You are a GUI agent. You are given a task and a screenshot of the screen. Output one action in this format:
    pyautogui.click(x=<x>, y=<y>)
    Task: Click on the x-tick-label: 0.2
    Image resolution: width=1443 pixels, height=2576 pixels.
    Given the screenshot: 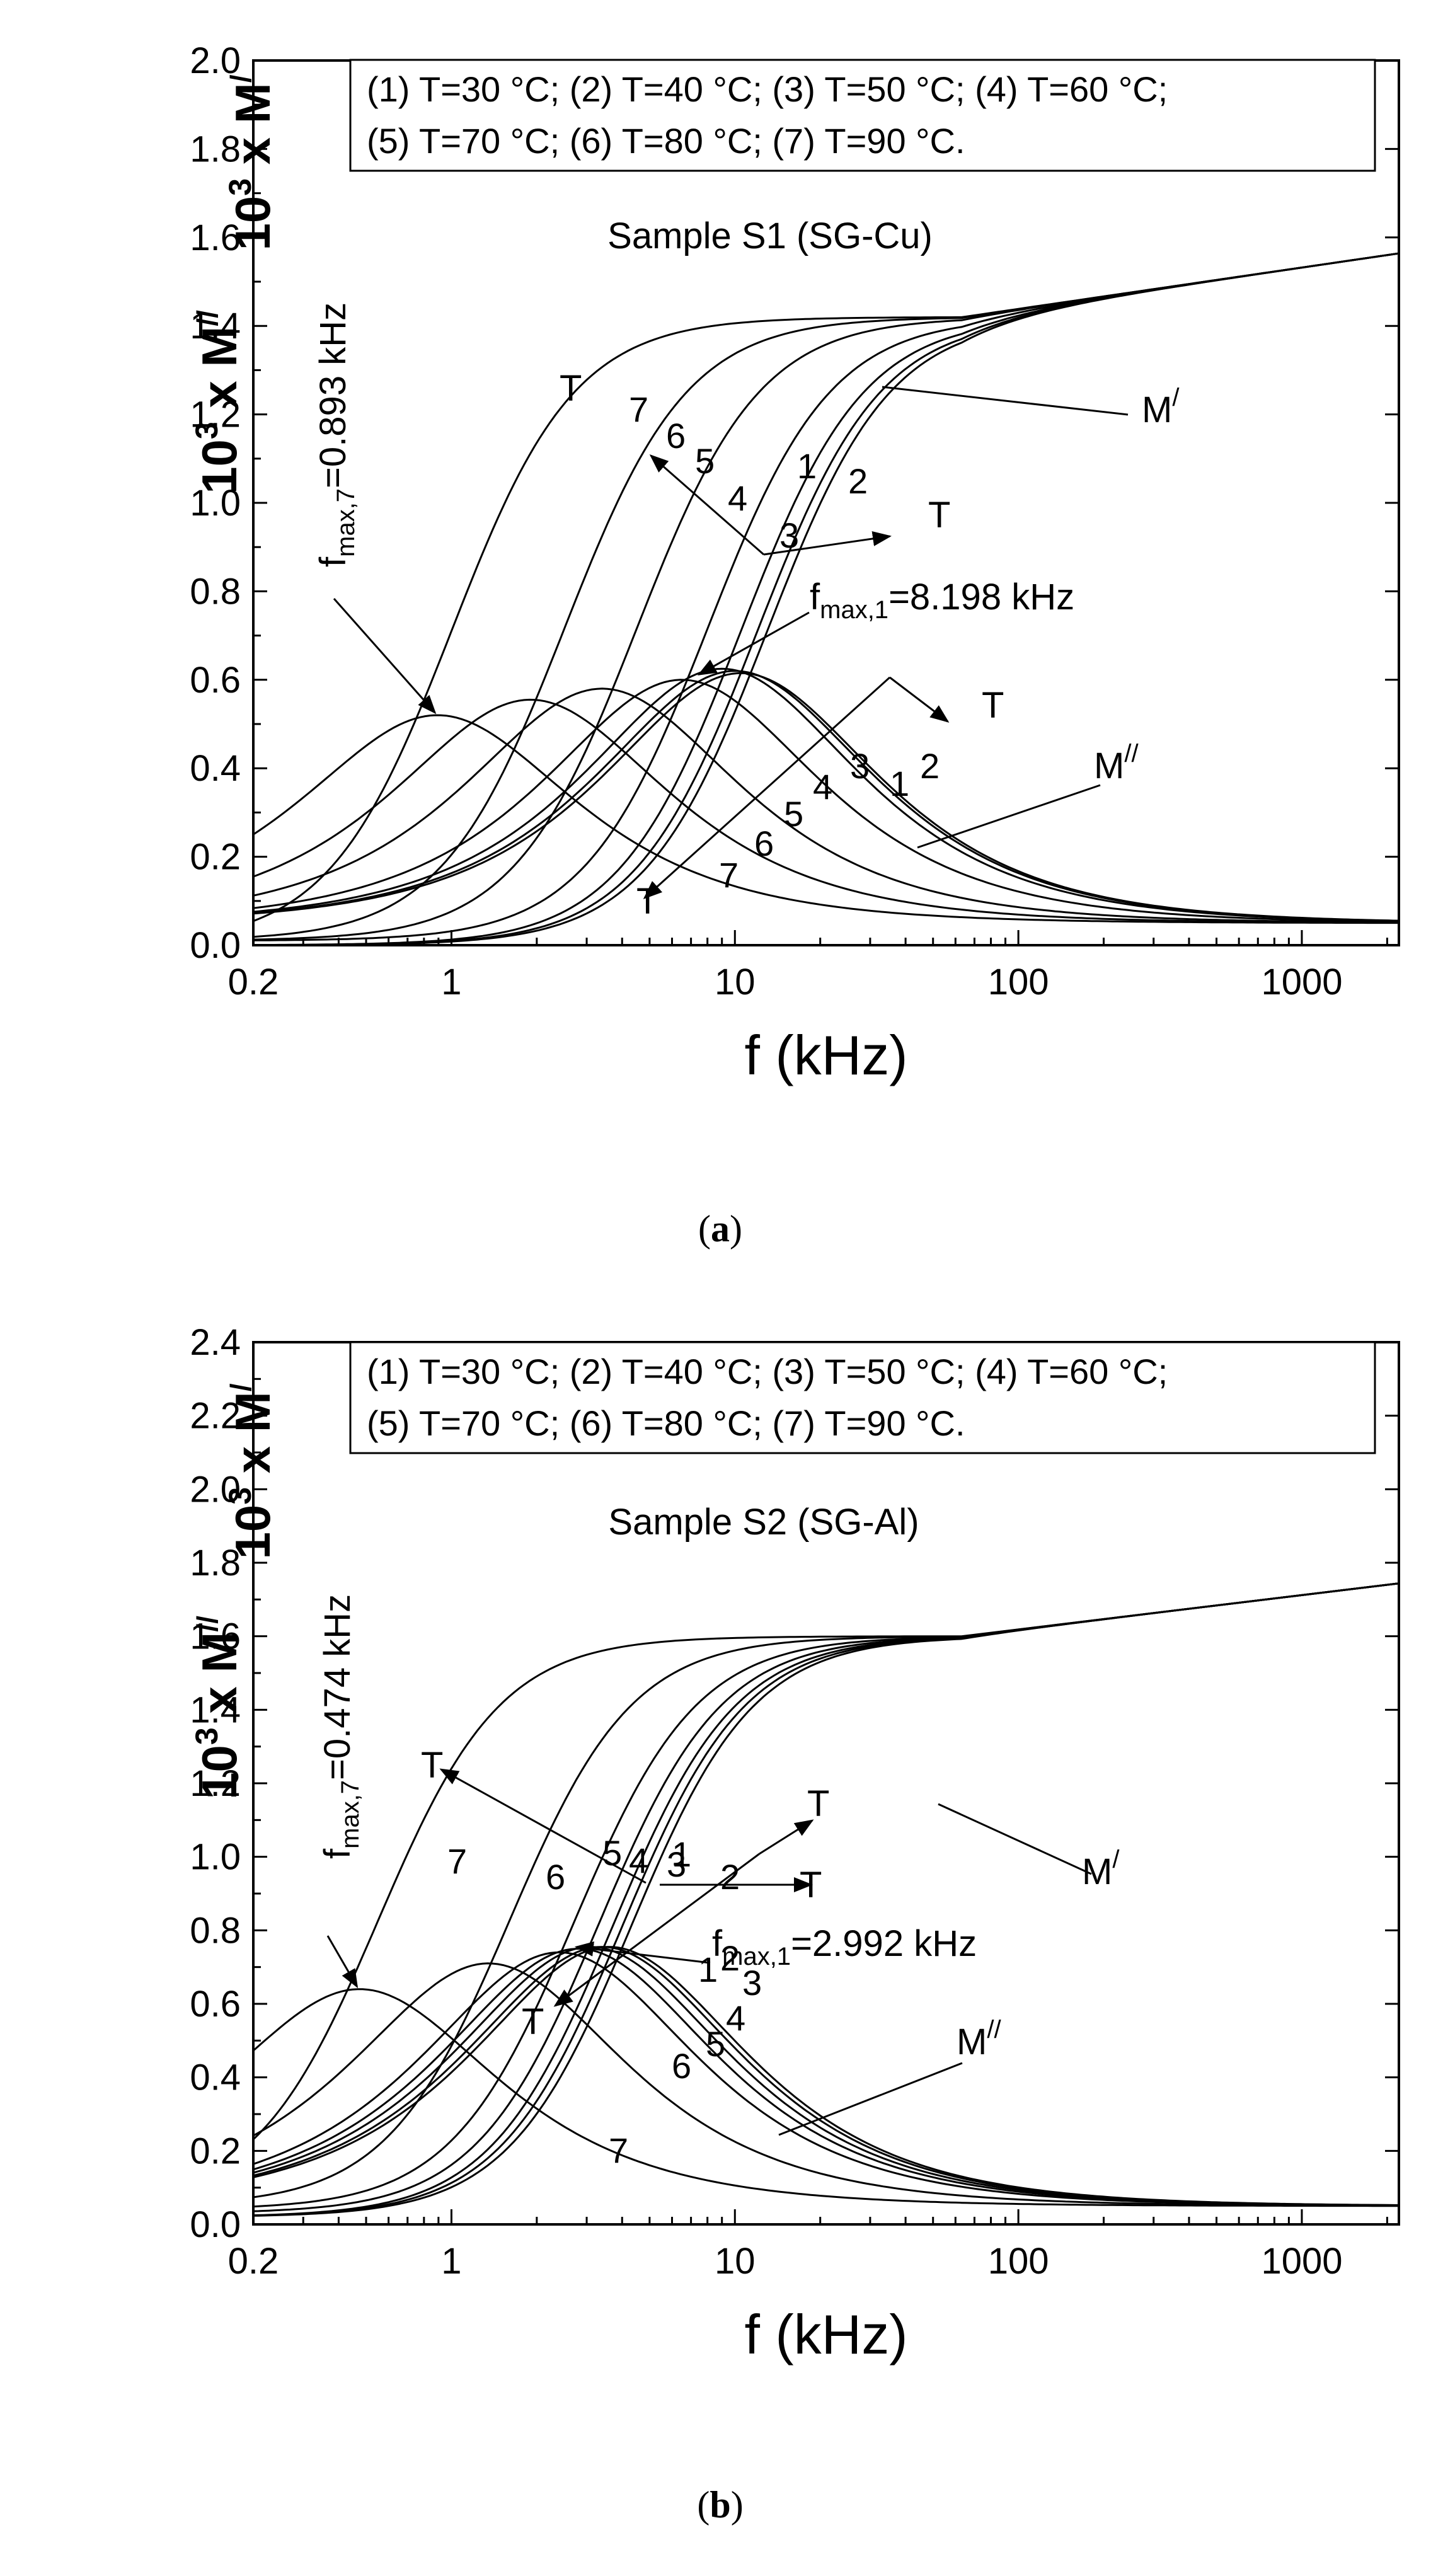 What is the action you would take?
    pyautogui.click(x=253, y=982)
    